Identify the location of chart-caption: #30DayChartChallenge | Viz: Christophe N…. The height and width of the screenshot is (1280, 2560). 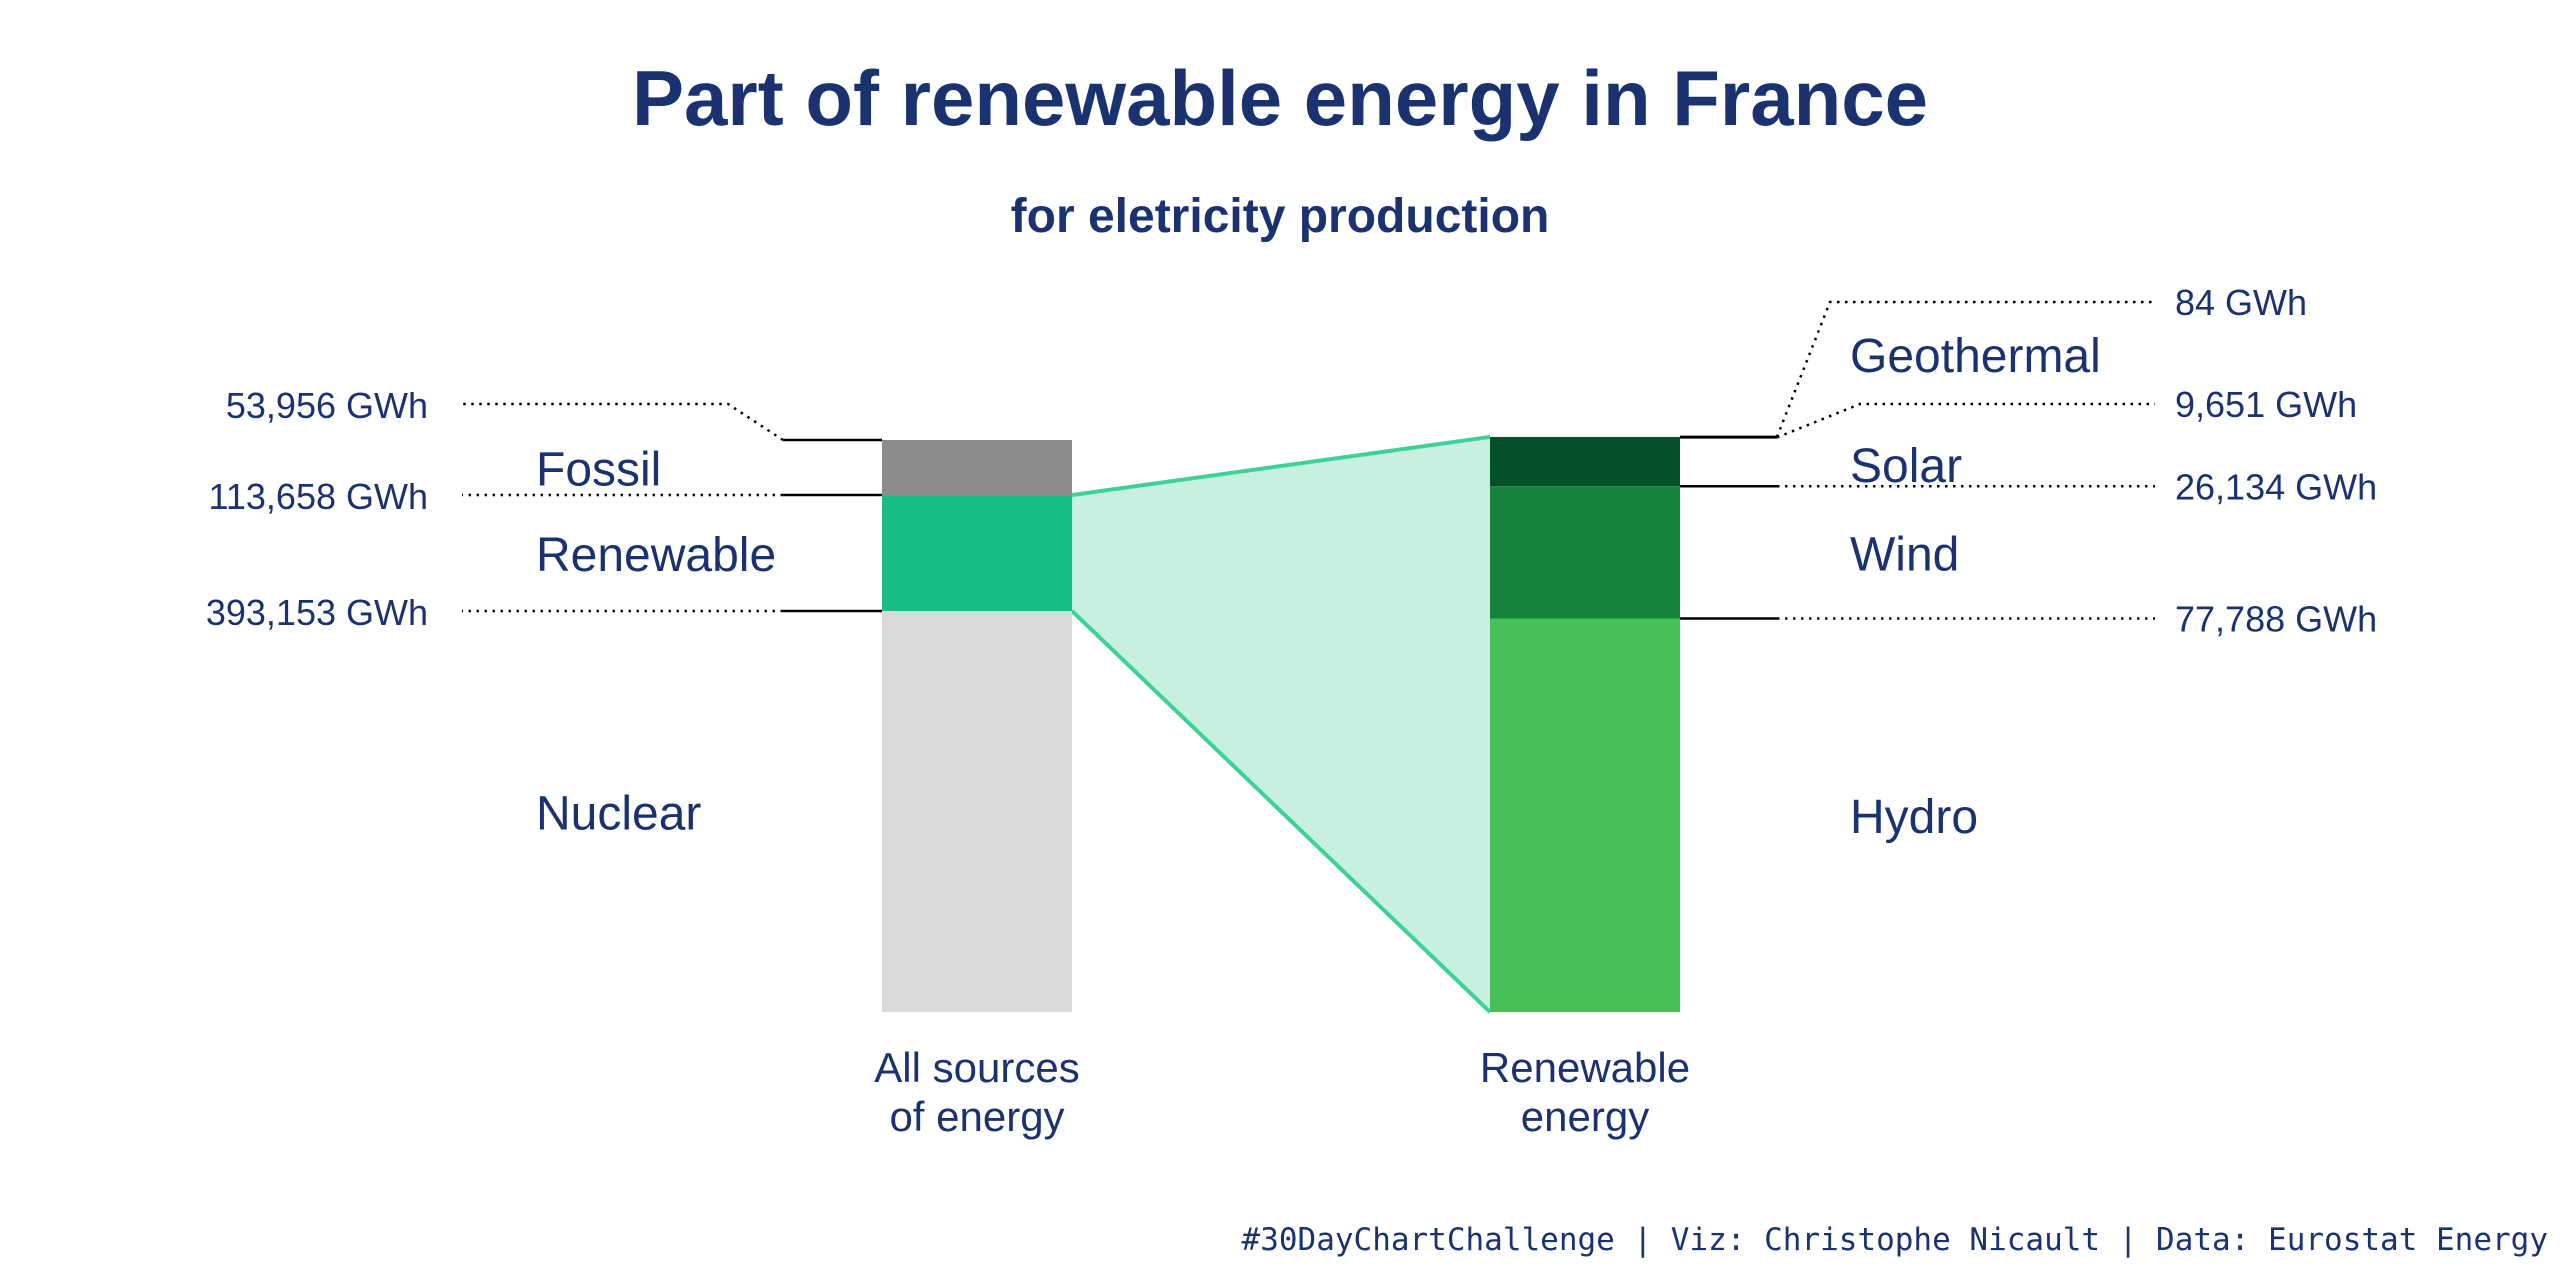
(1895, 1240).